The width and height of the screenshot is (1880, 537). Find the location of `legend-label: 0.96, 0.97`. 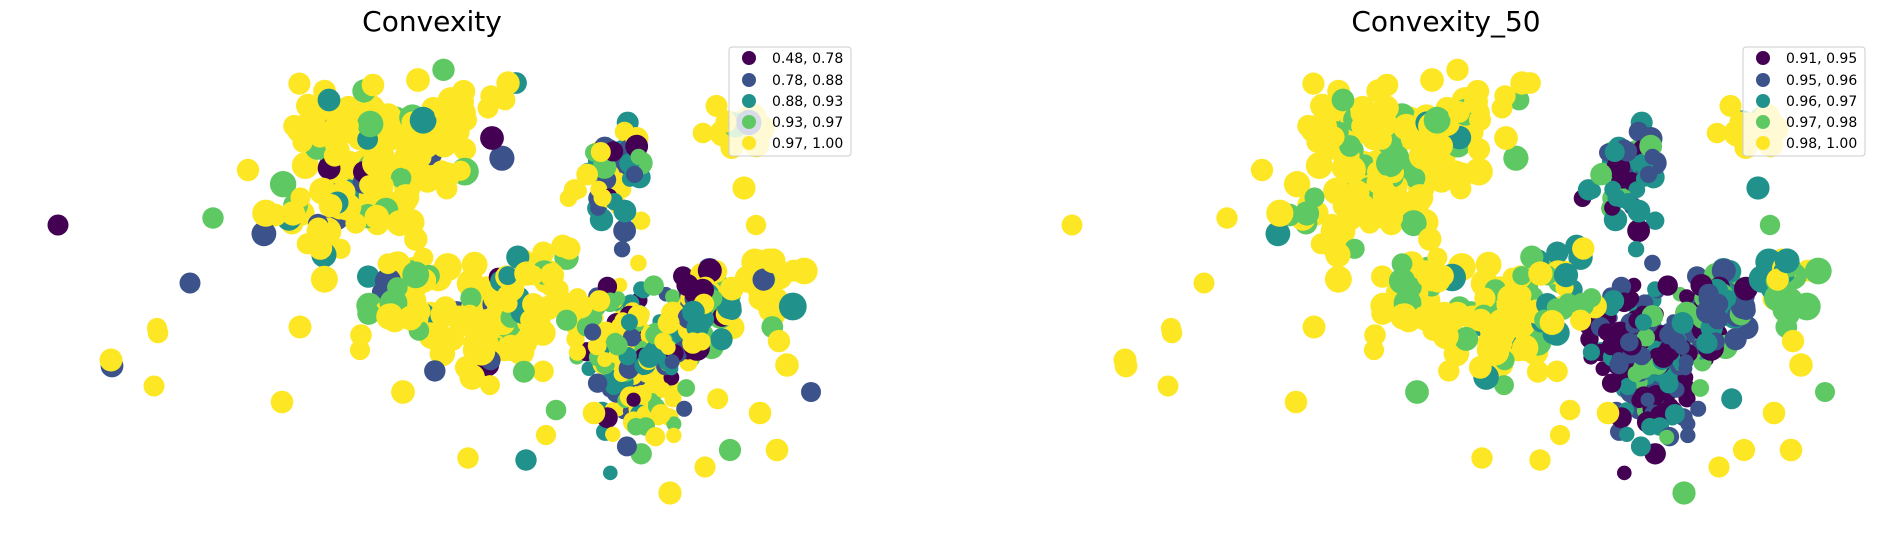

legend-label: 0.96, 0.97 is located at coordinates (1821, 102).